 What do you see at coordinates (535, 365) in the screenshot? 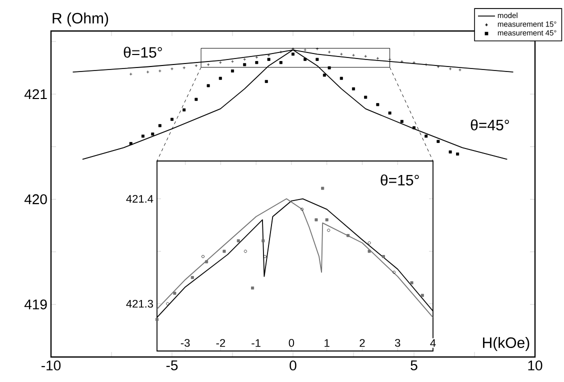
I see `x-tick-label: 10` at bounding box center [535, 365].